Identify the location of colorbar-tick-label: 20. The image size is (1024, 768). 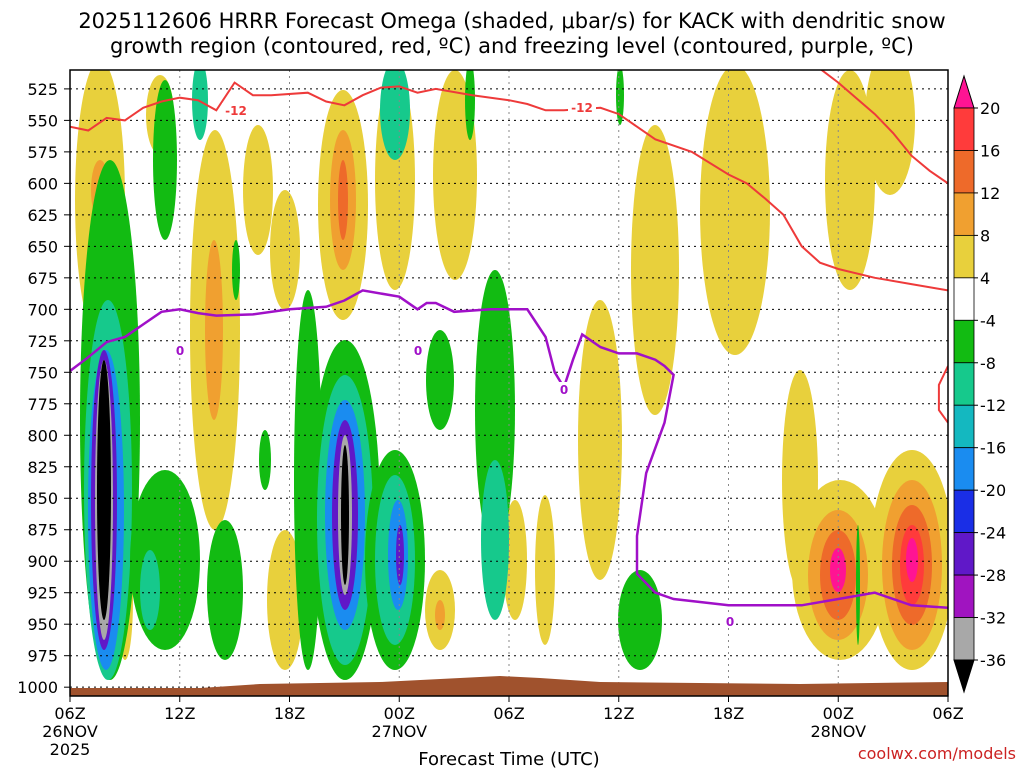
(990, 108).